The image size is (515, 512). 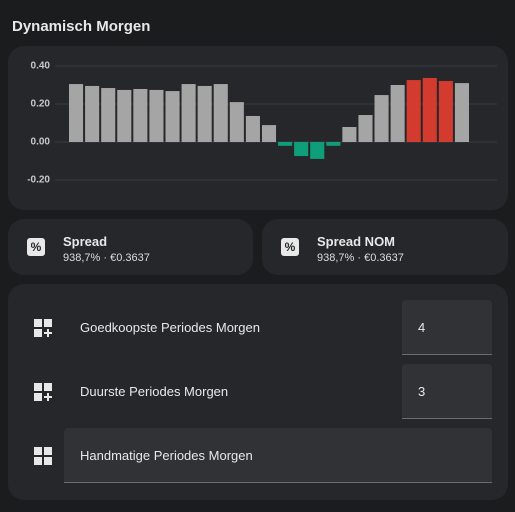 I want to click on select-input: Handmatige Periodes Morgen, so click(x=278, y=455).